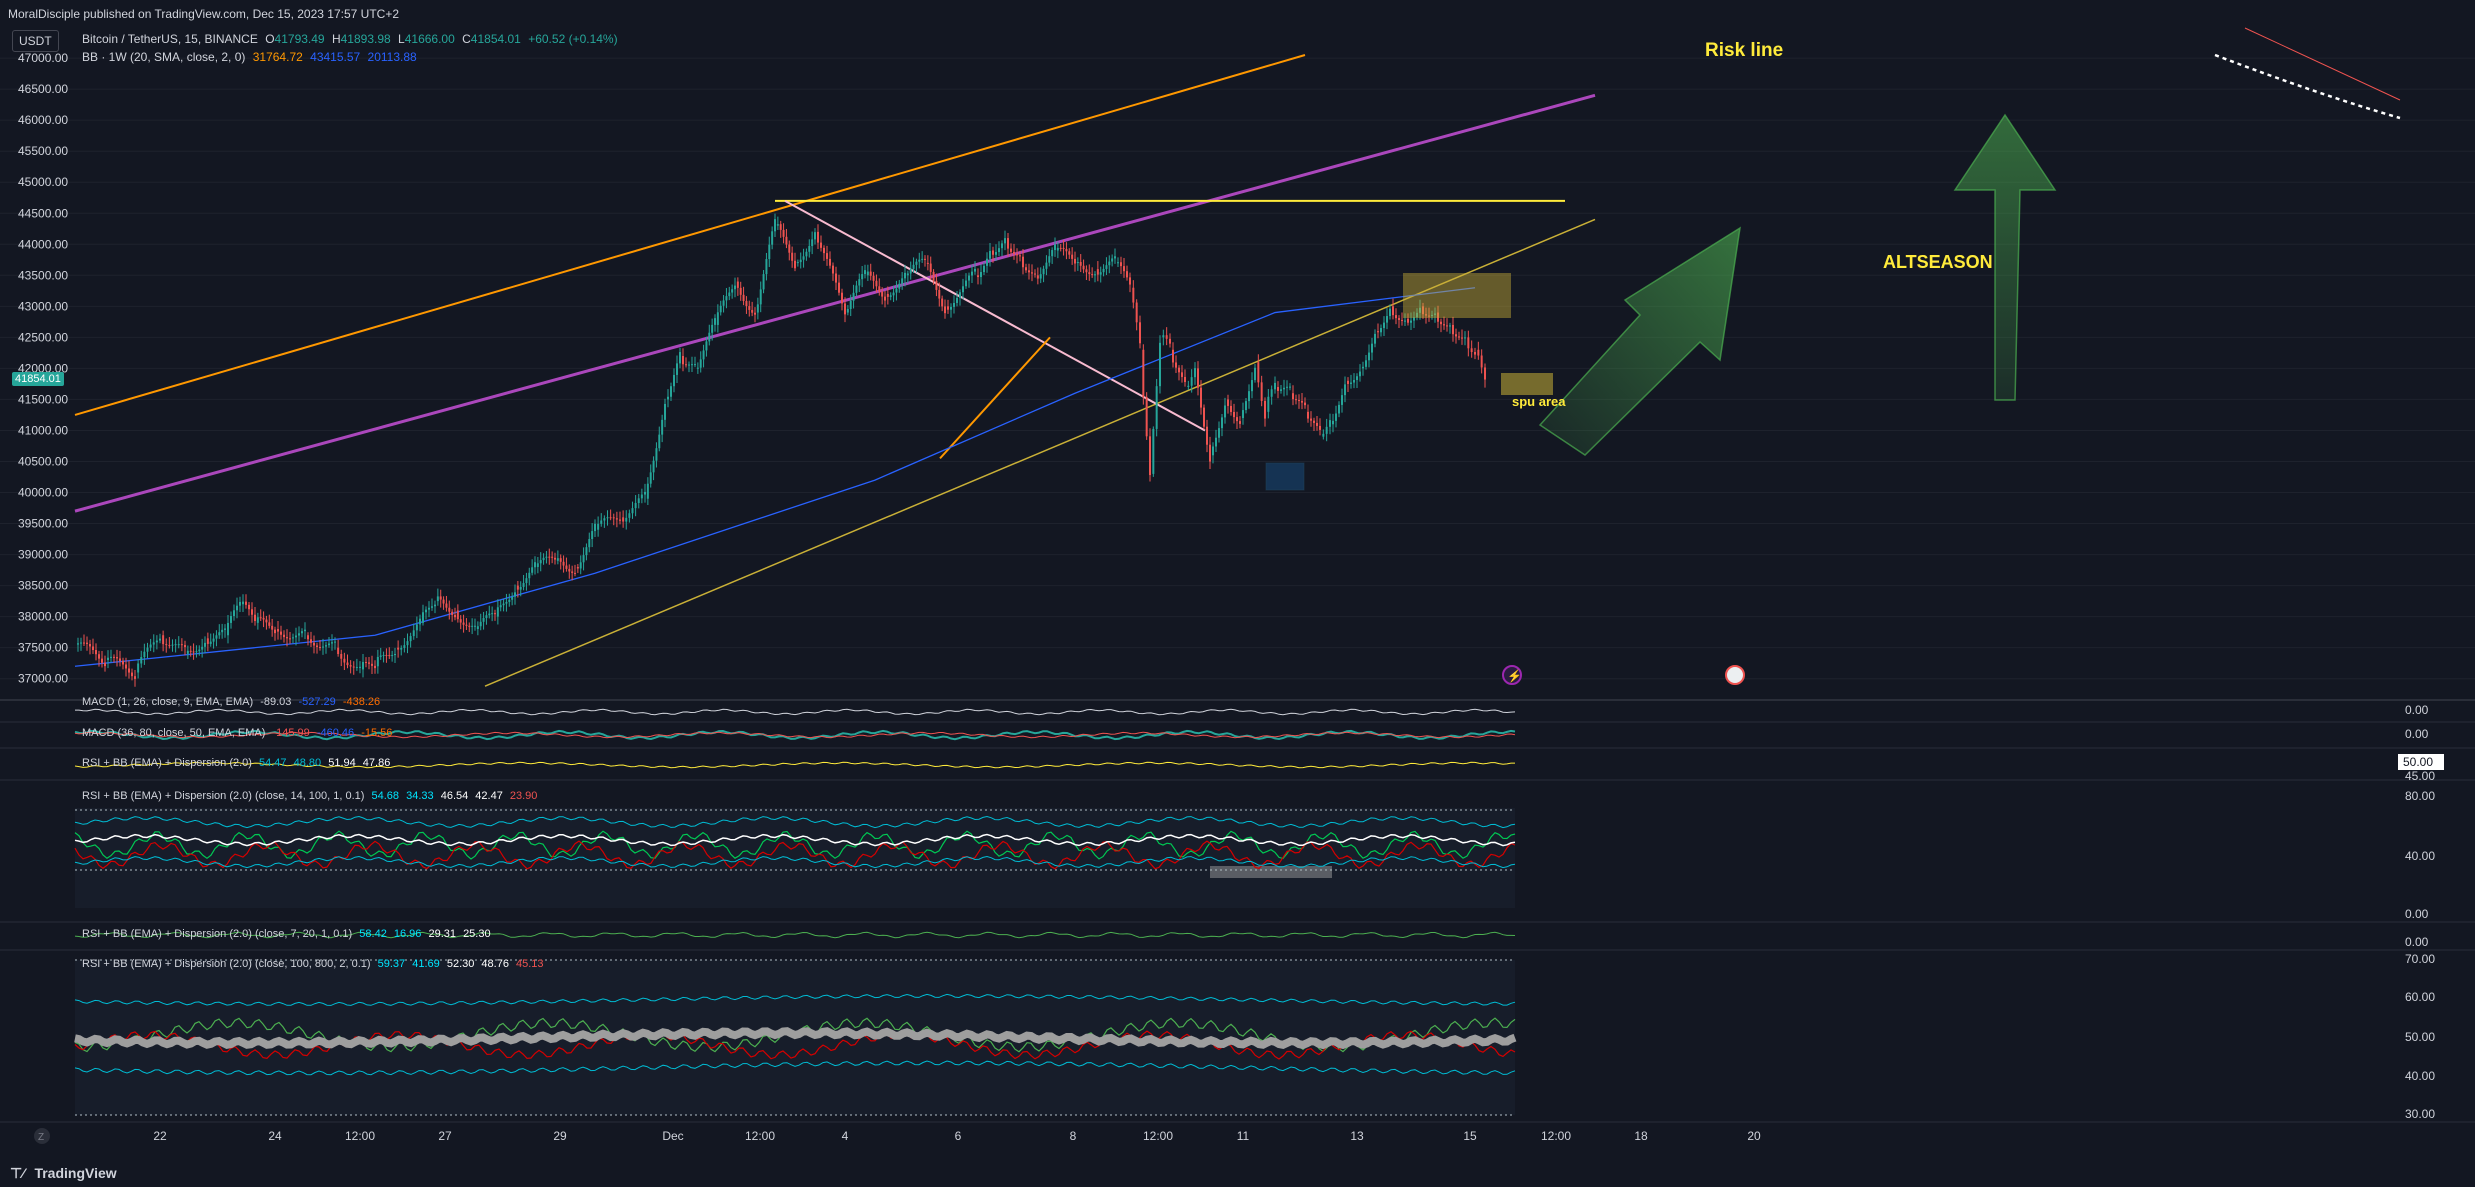 Image resolution: width=2475 pixels, height=1187 pixels. I want to click on rsi2-v1: 58.42, so click(373, 934).